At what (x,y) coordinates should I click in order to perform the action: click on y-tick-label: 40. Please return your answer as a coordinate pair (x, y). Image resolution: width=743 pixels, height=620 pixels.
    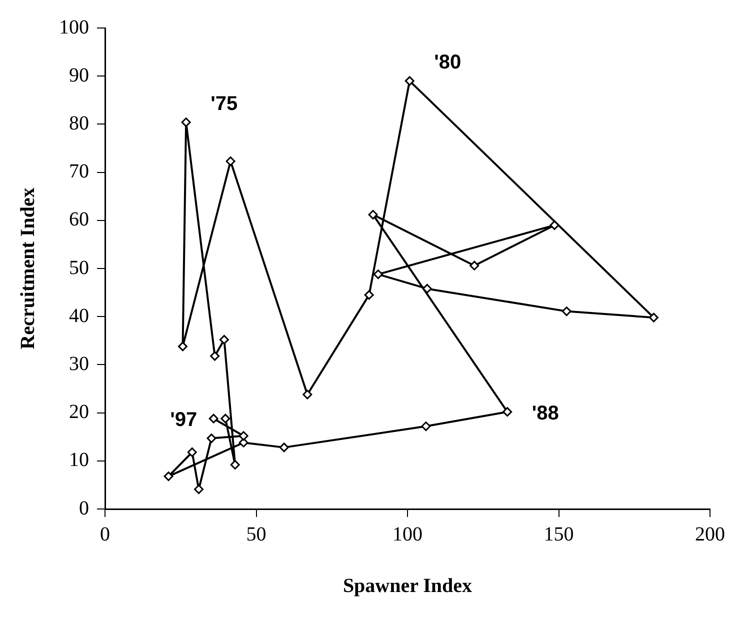
    Looking at the image, I should click on (79, 315).